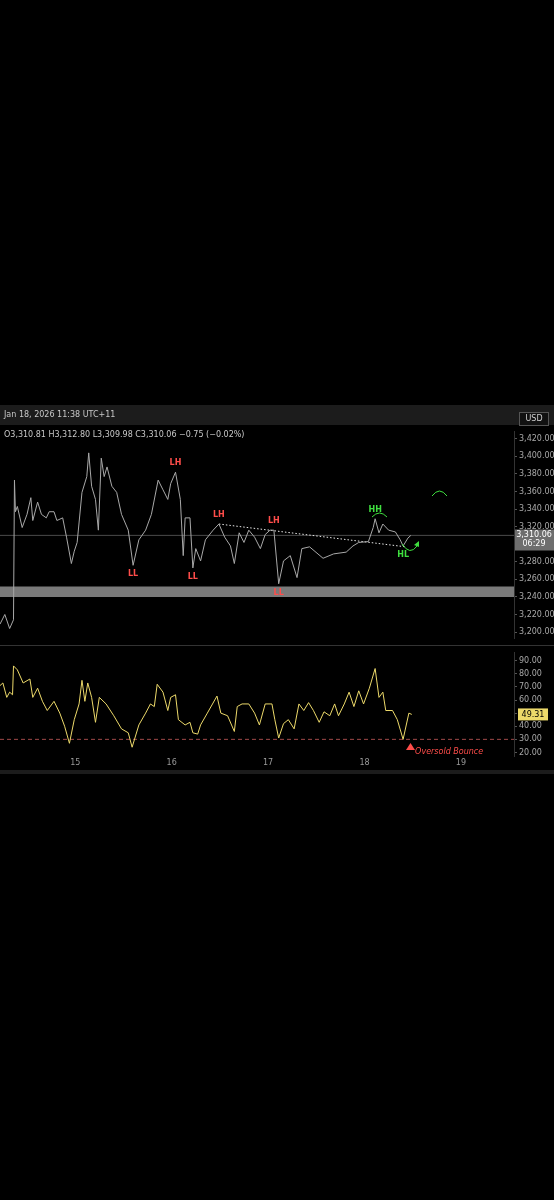 The image size is (554, 1200). I want to click on y-tick-label: 3,320.00, so click(536, 526).